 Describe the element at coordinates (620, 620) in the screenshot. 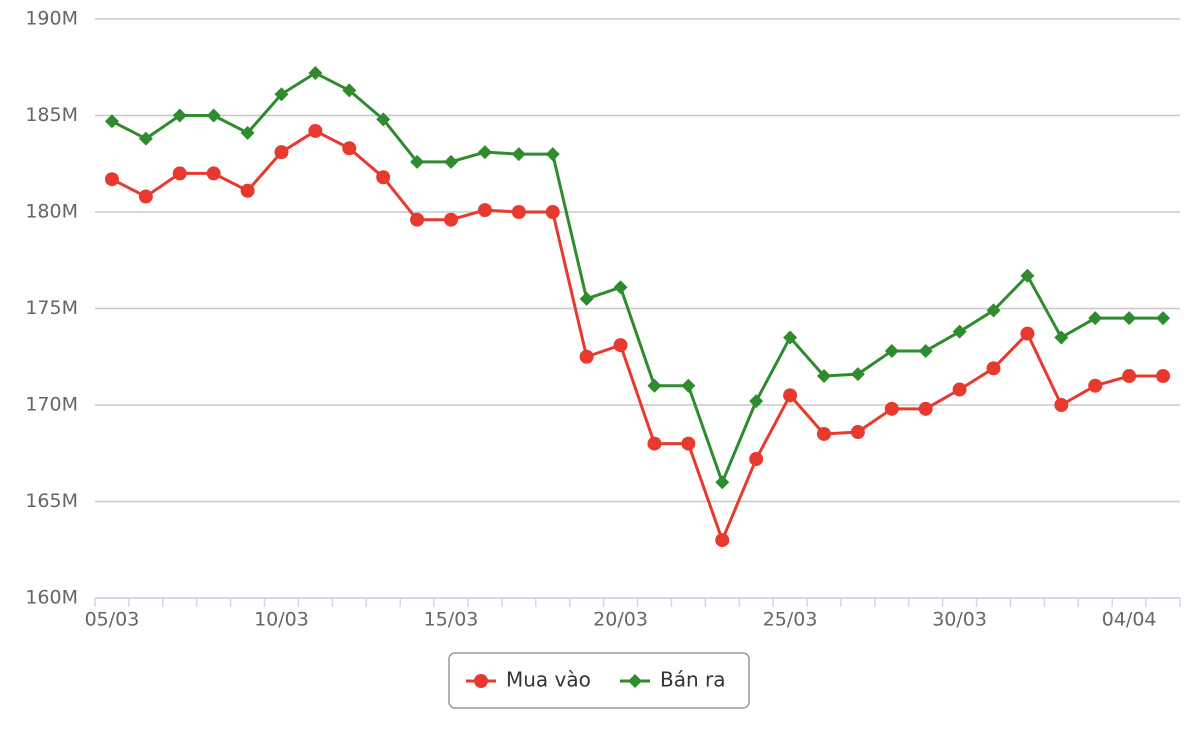

I see `x-tick-label: 20/03` at that location.